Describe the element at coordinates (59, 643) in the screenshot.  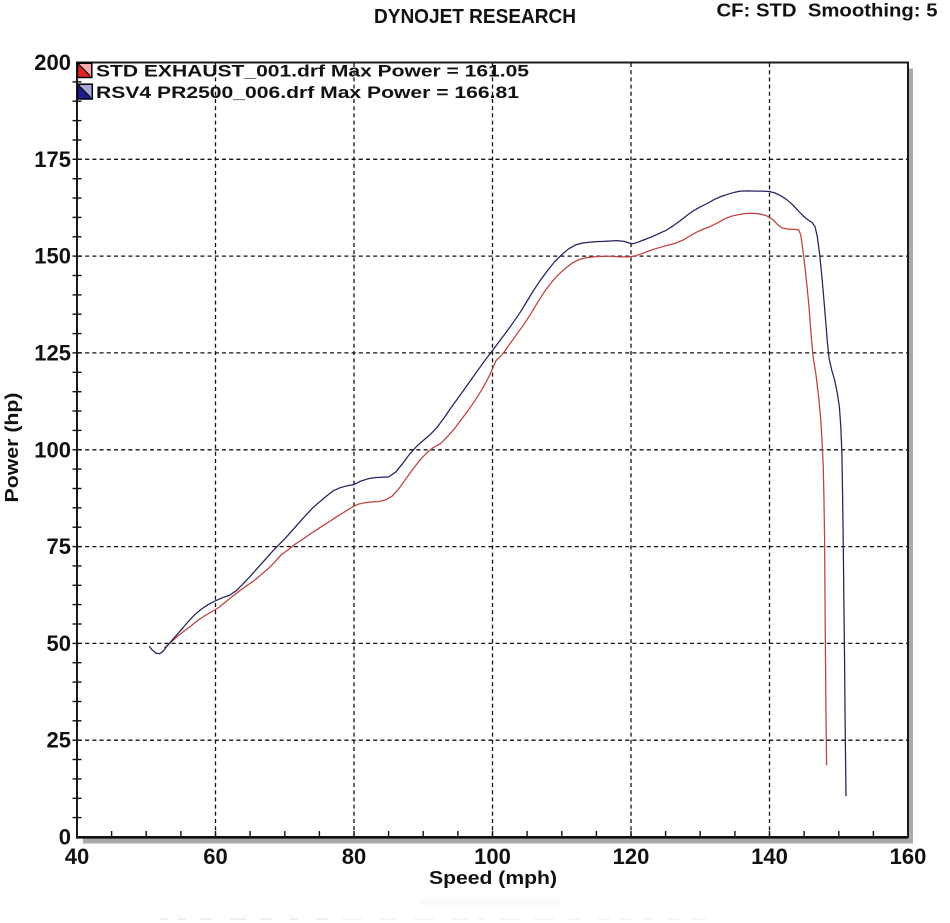
I see `svg-text: 50` at that location.